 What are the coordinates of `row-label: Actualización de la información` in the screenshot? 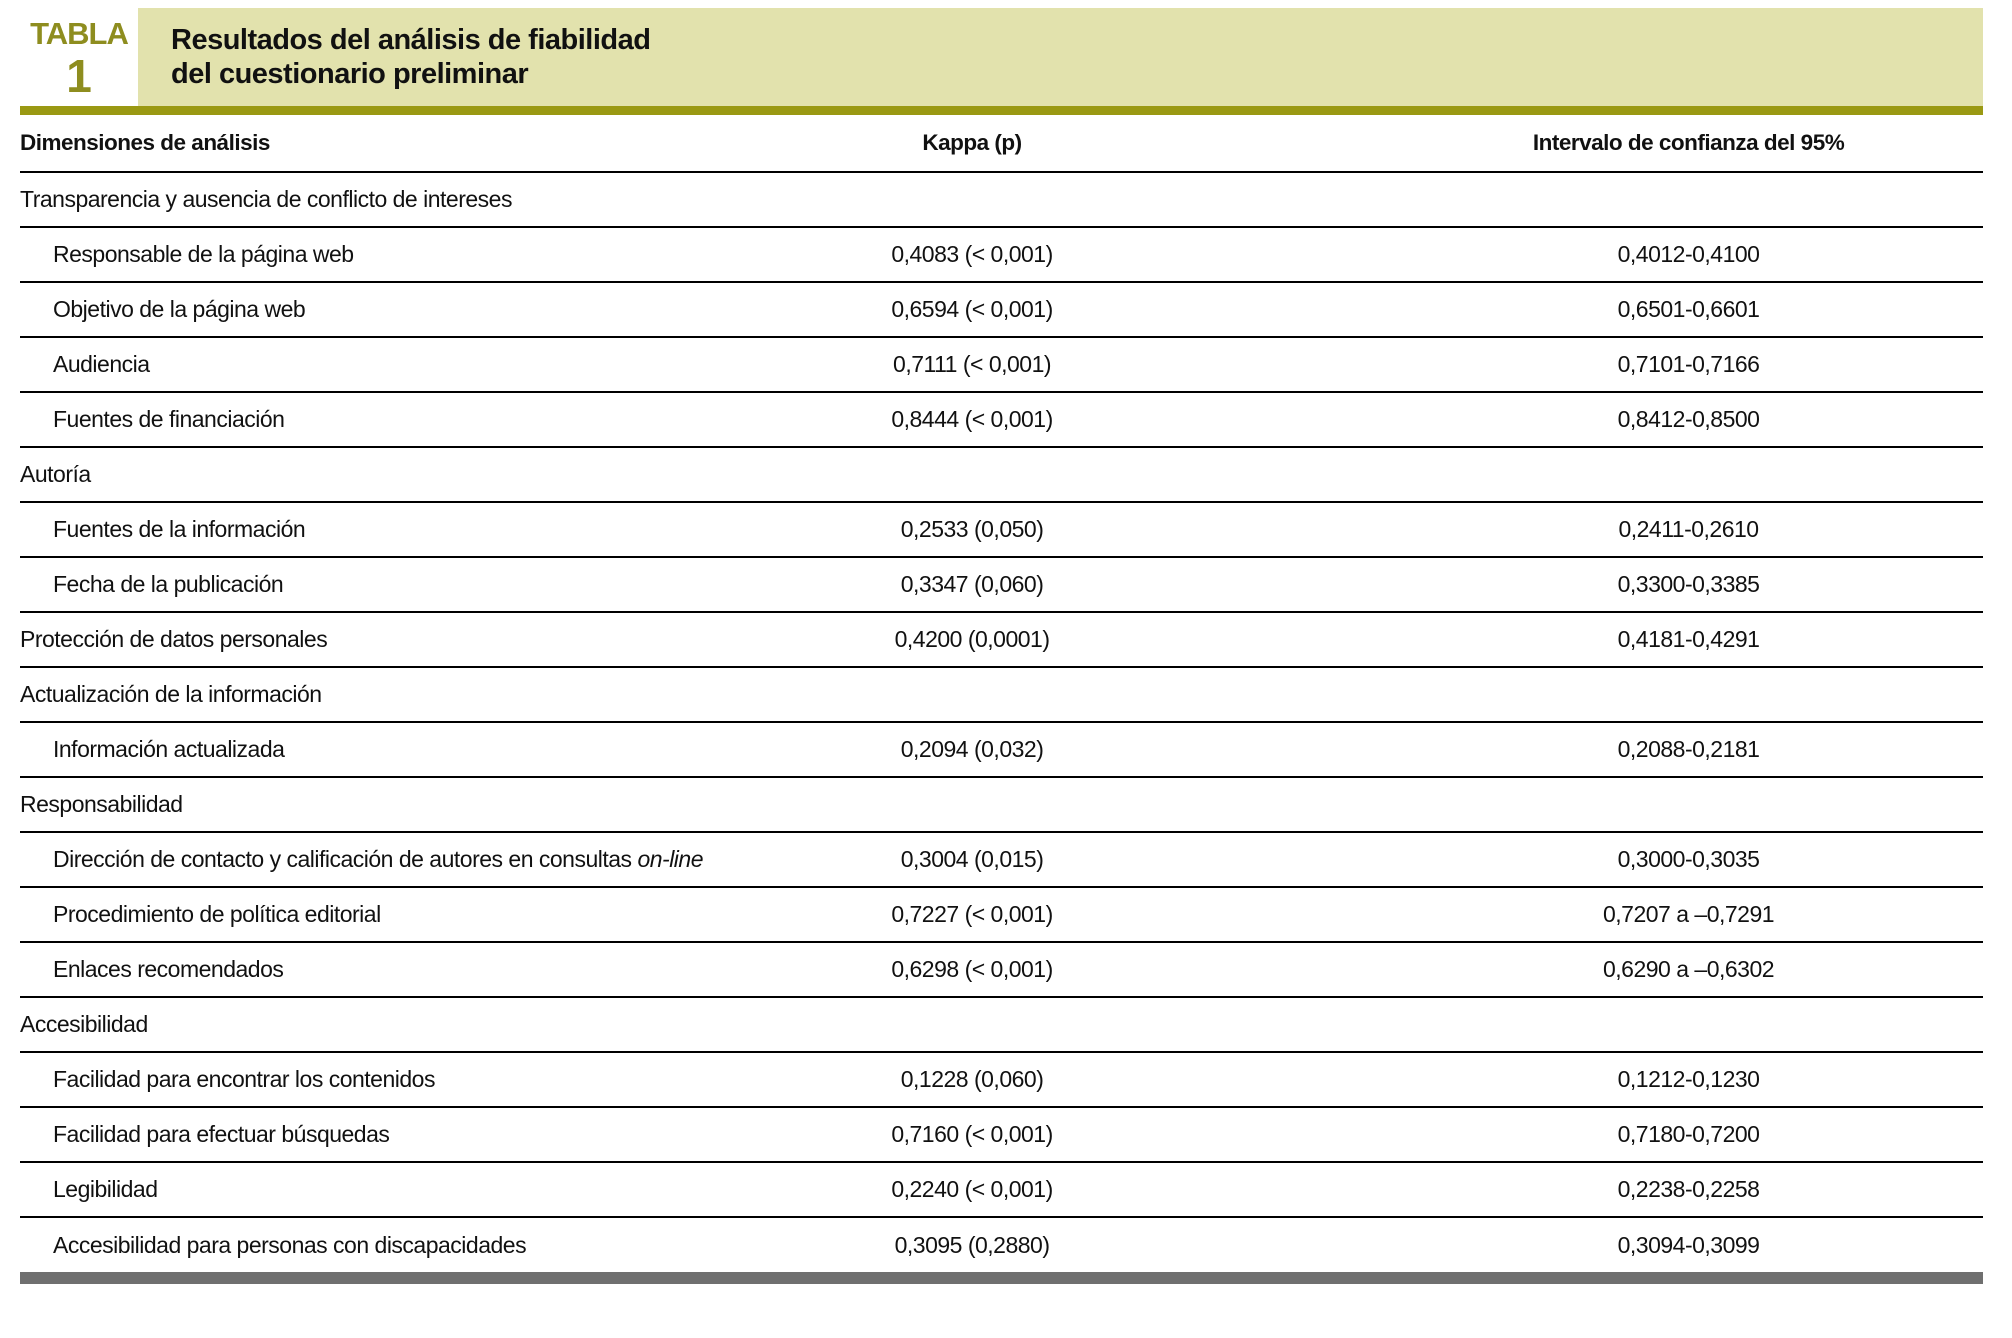 It's located at (171, 694).